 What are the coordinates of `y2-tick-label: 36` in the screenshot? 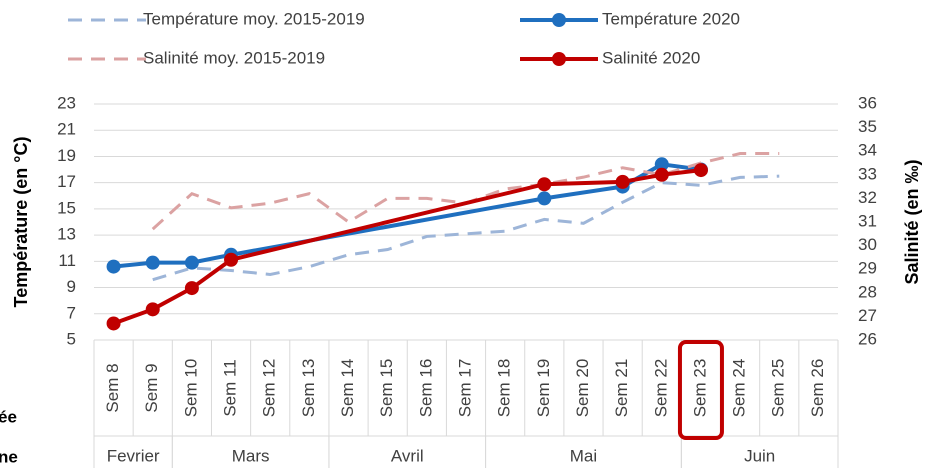 It's located at (867, 102).